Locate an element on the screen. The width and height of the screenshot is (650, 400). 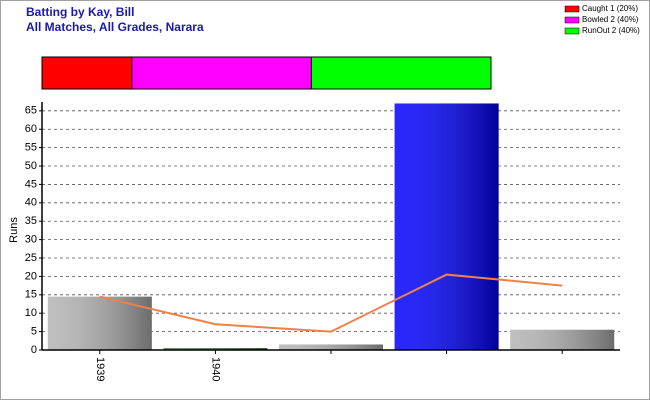
y-tick-label: 45 is located at coordinates (31, 184).